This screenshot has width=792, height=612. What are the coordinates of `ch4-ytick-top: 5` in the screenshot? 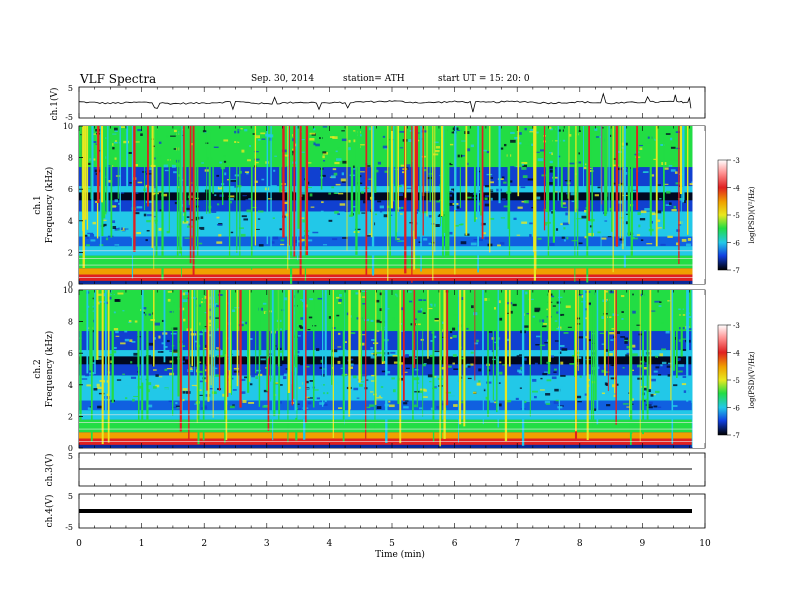 It's located at (70, 496).